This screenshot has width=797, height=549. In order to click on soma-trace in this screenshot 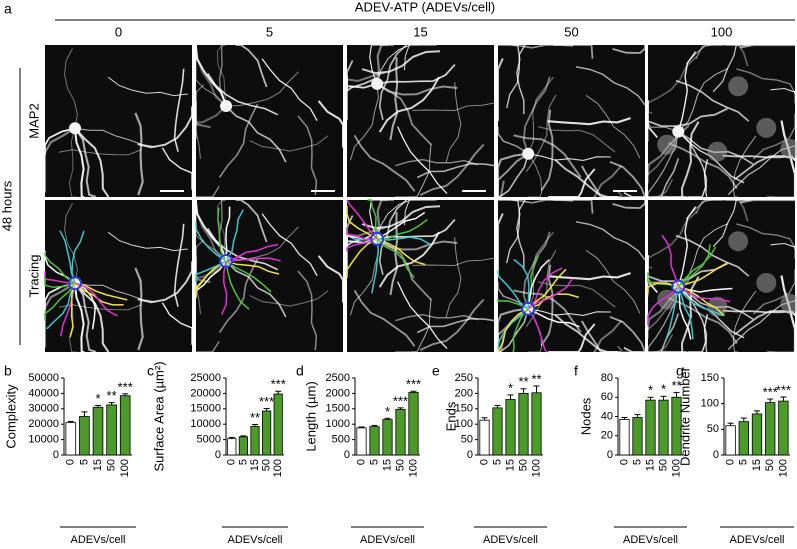, I will do `click(226, 261)`.